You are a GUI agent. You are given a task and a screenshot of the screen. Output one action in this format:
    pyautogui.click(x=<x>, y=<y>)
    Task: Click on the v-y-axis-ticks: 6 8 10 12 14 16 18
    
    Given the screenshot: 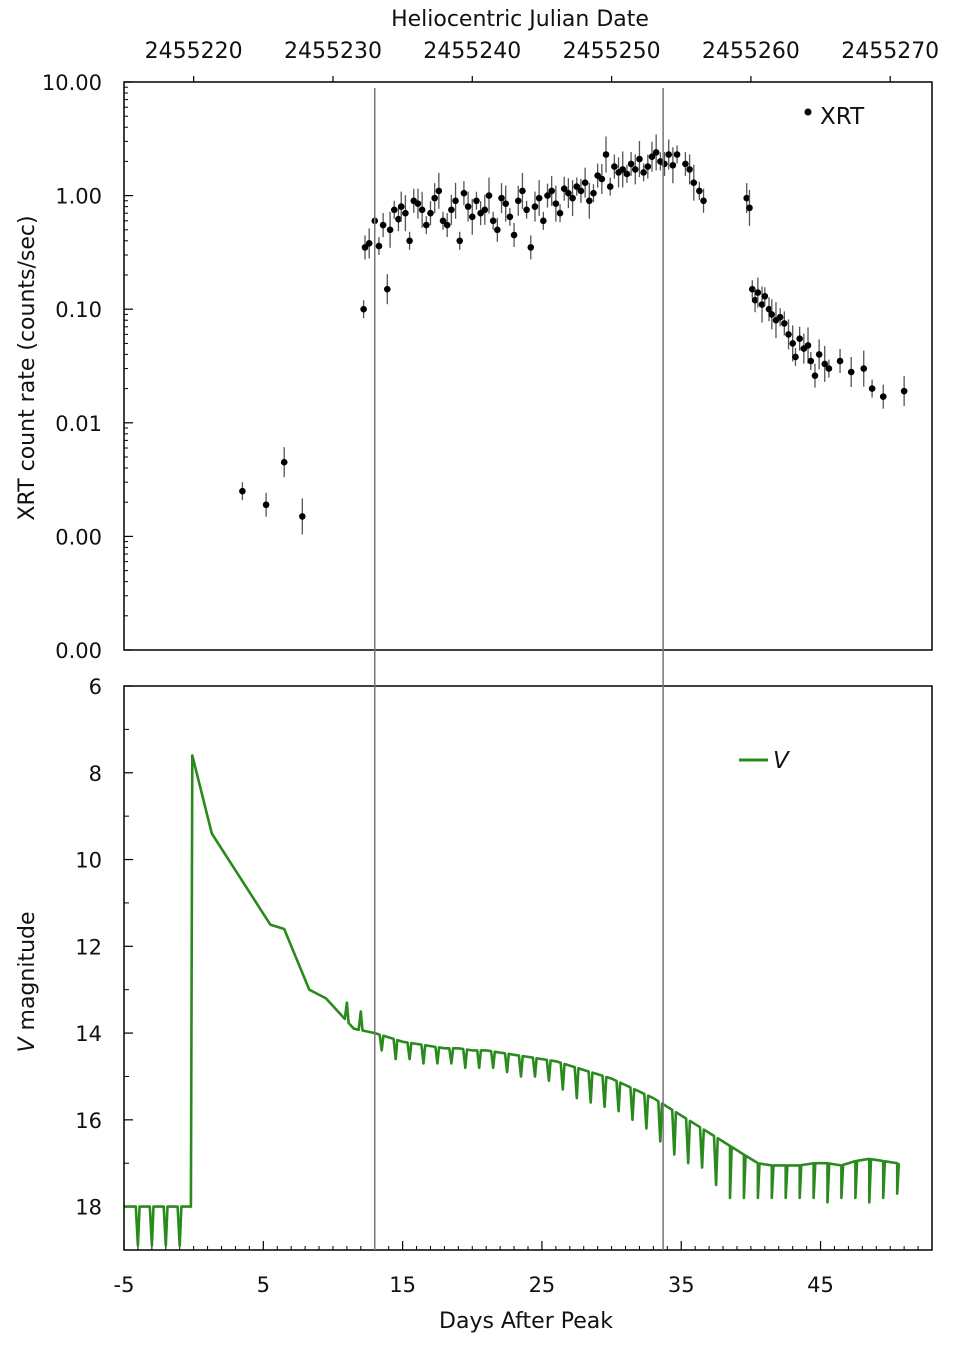 What is the action you would take?
    pyautogui.click(x=104, y=963)
    